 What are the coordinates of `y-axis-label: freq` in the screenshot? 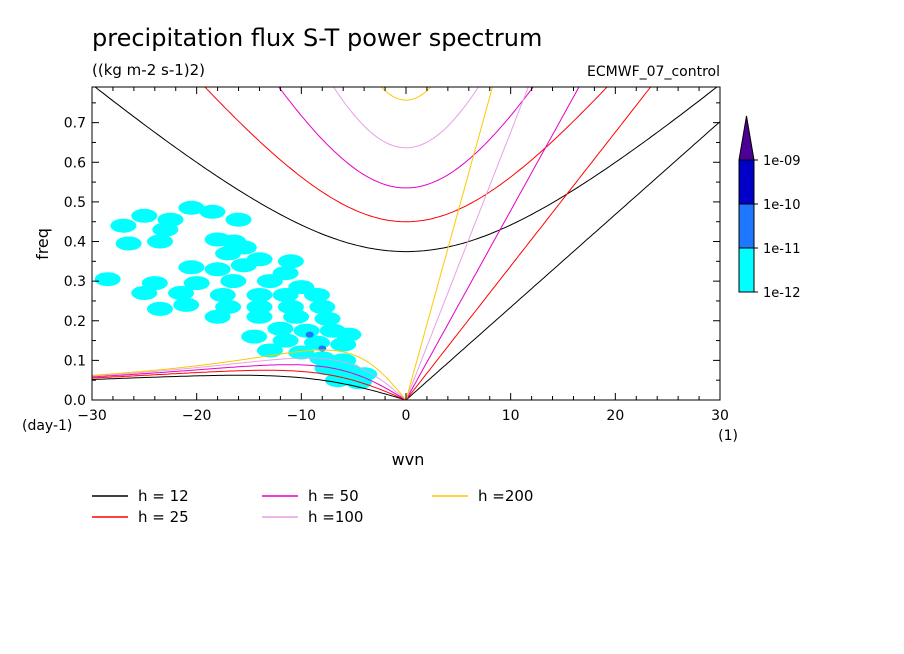 It's located at (42, 244).